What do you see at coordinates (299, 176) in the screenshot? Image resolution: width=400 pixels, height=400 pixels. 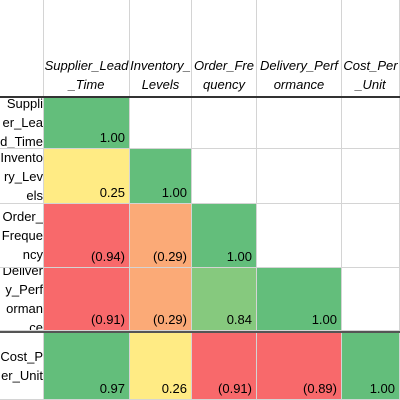 I see `cell-r2-c4` at bounding box center [299, 176].